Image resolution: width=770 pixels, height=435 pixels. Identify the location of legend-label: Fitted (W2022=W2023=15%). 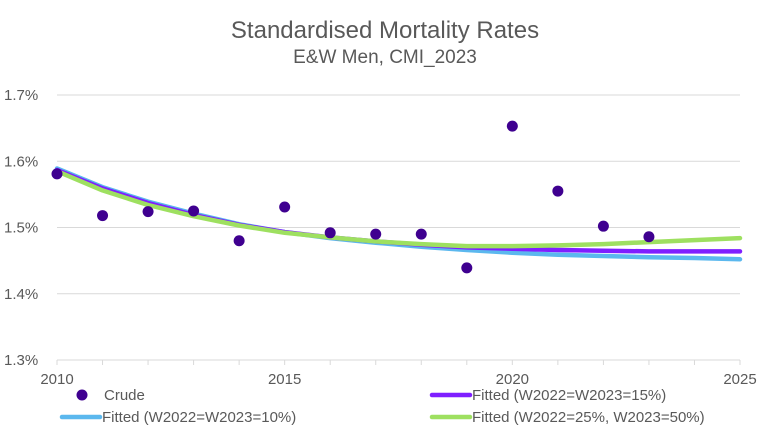
(569, 395).